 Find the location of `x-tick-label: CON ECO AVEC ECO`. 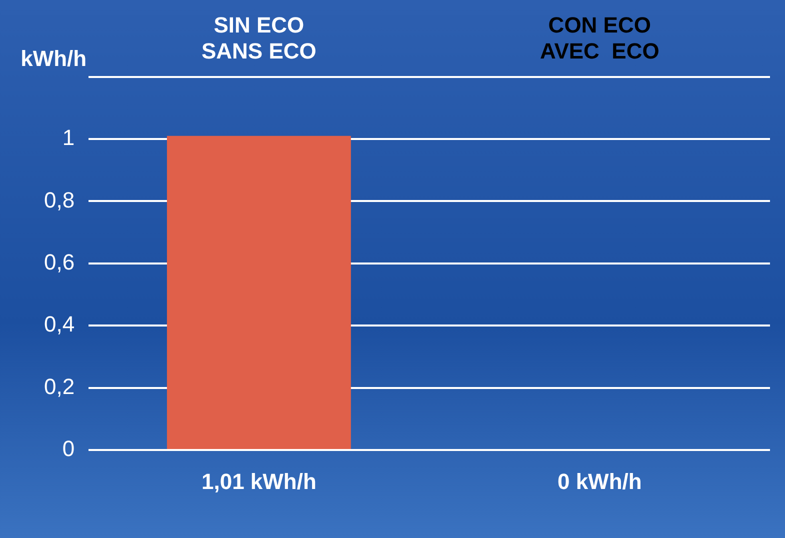

x-tick-label: CON ECO AVEC ECO is located at coordinates (600, 38).